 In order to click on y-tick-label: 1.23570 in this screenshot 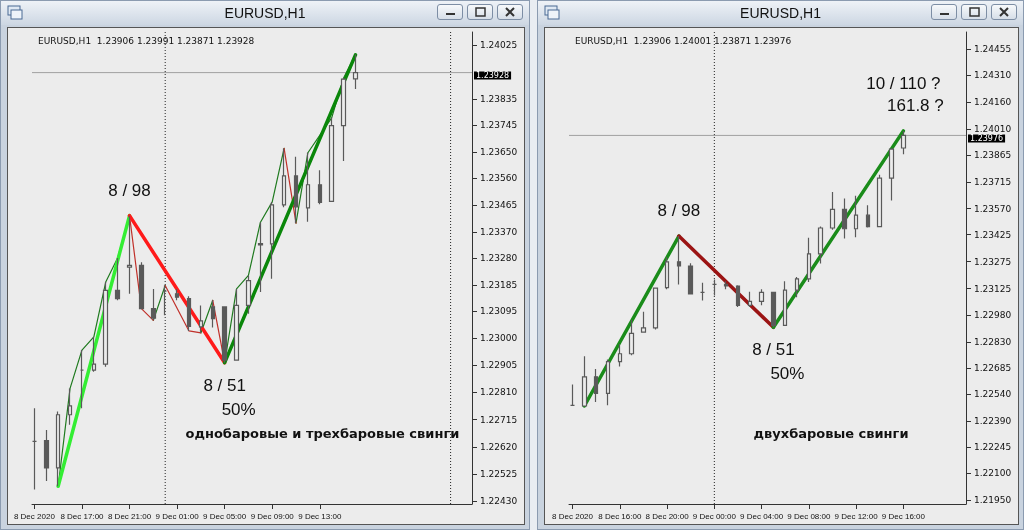, I will do `click(993, 208)`.